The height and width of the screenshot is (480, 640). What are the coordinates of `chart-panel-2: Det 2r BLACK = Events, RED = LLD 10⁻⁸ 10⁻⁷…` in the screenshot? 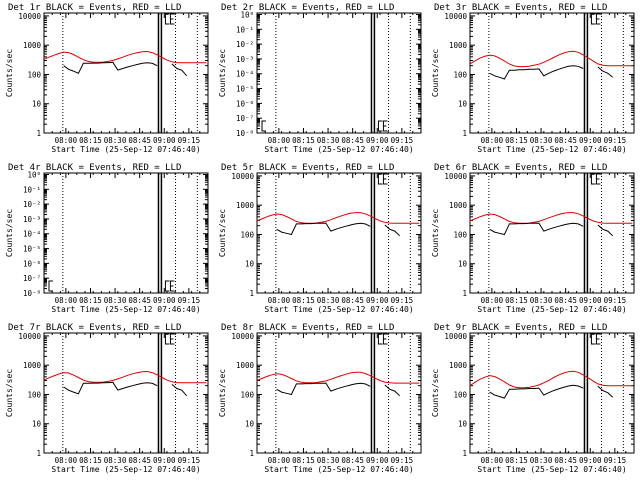 It's located at (320, 78).